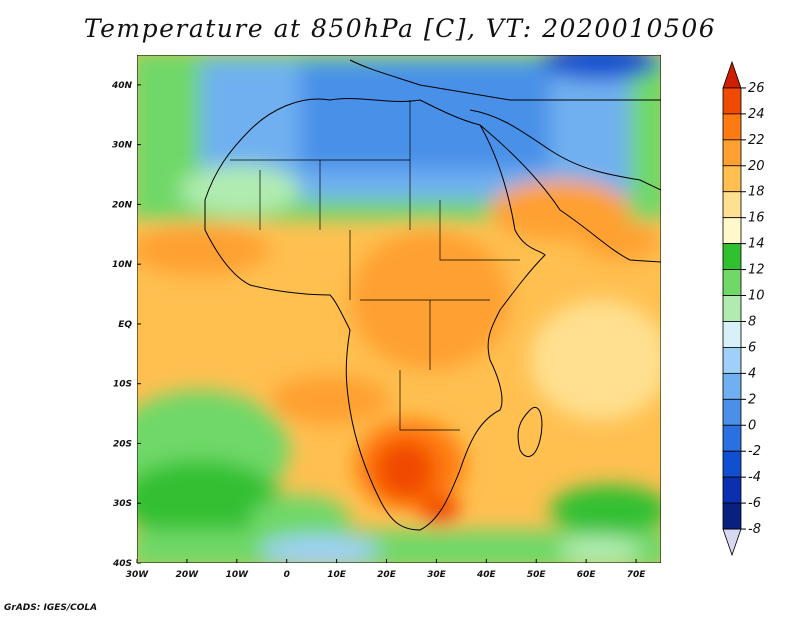  What do you see at coordinates (122, 564) in the screenshot?
I see `lat-label: 40S` at bounding box center [122, 564].